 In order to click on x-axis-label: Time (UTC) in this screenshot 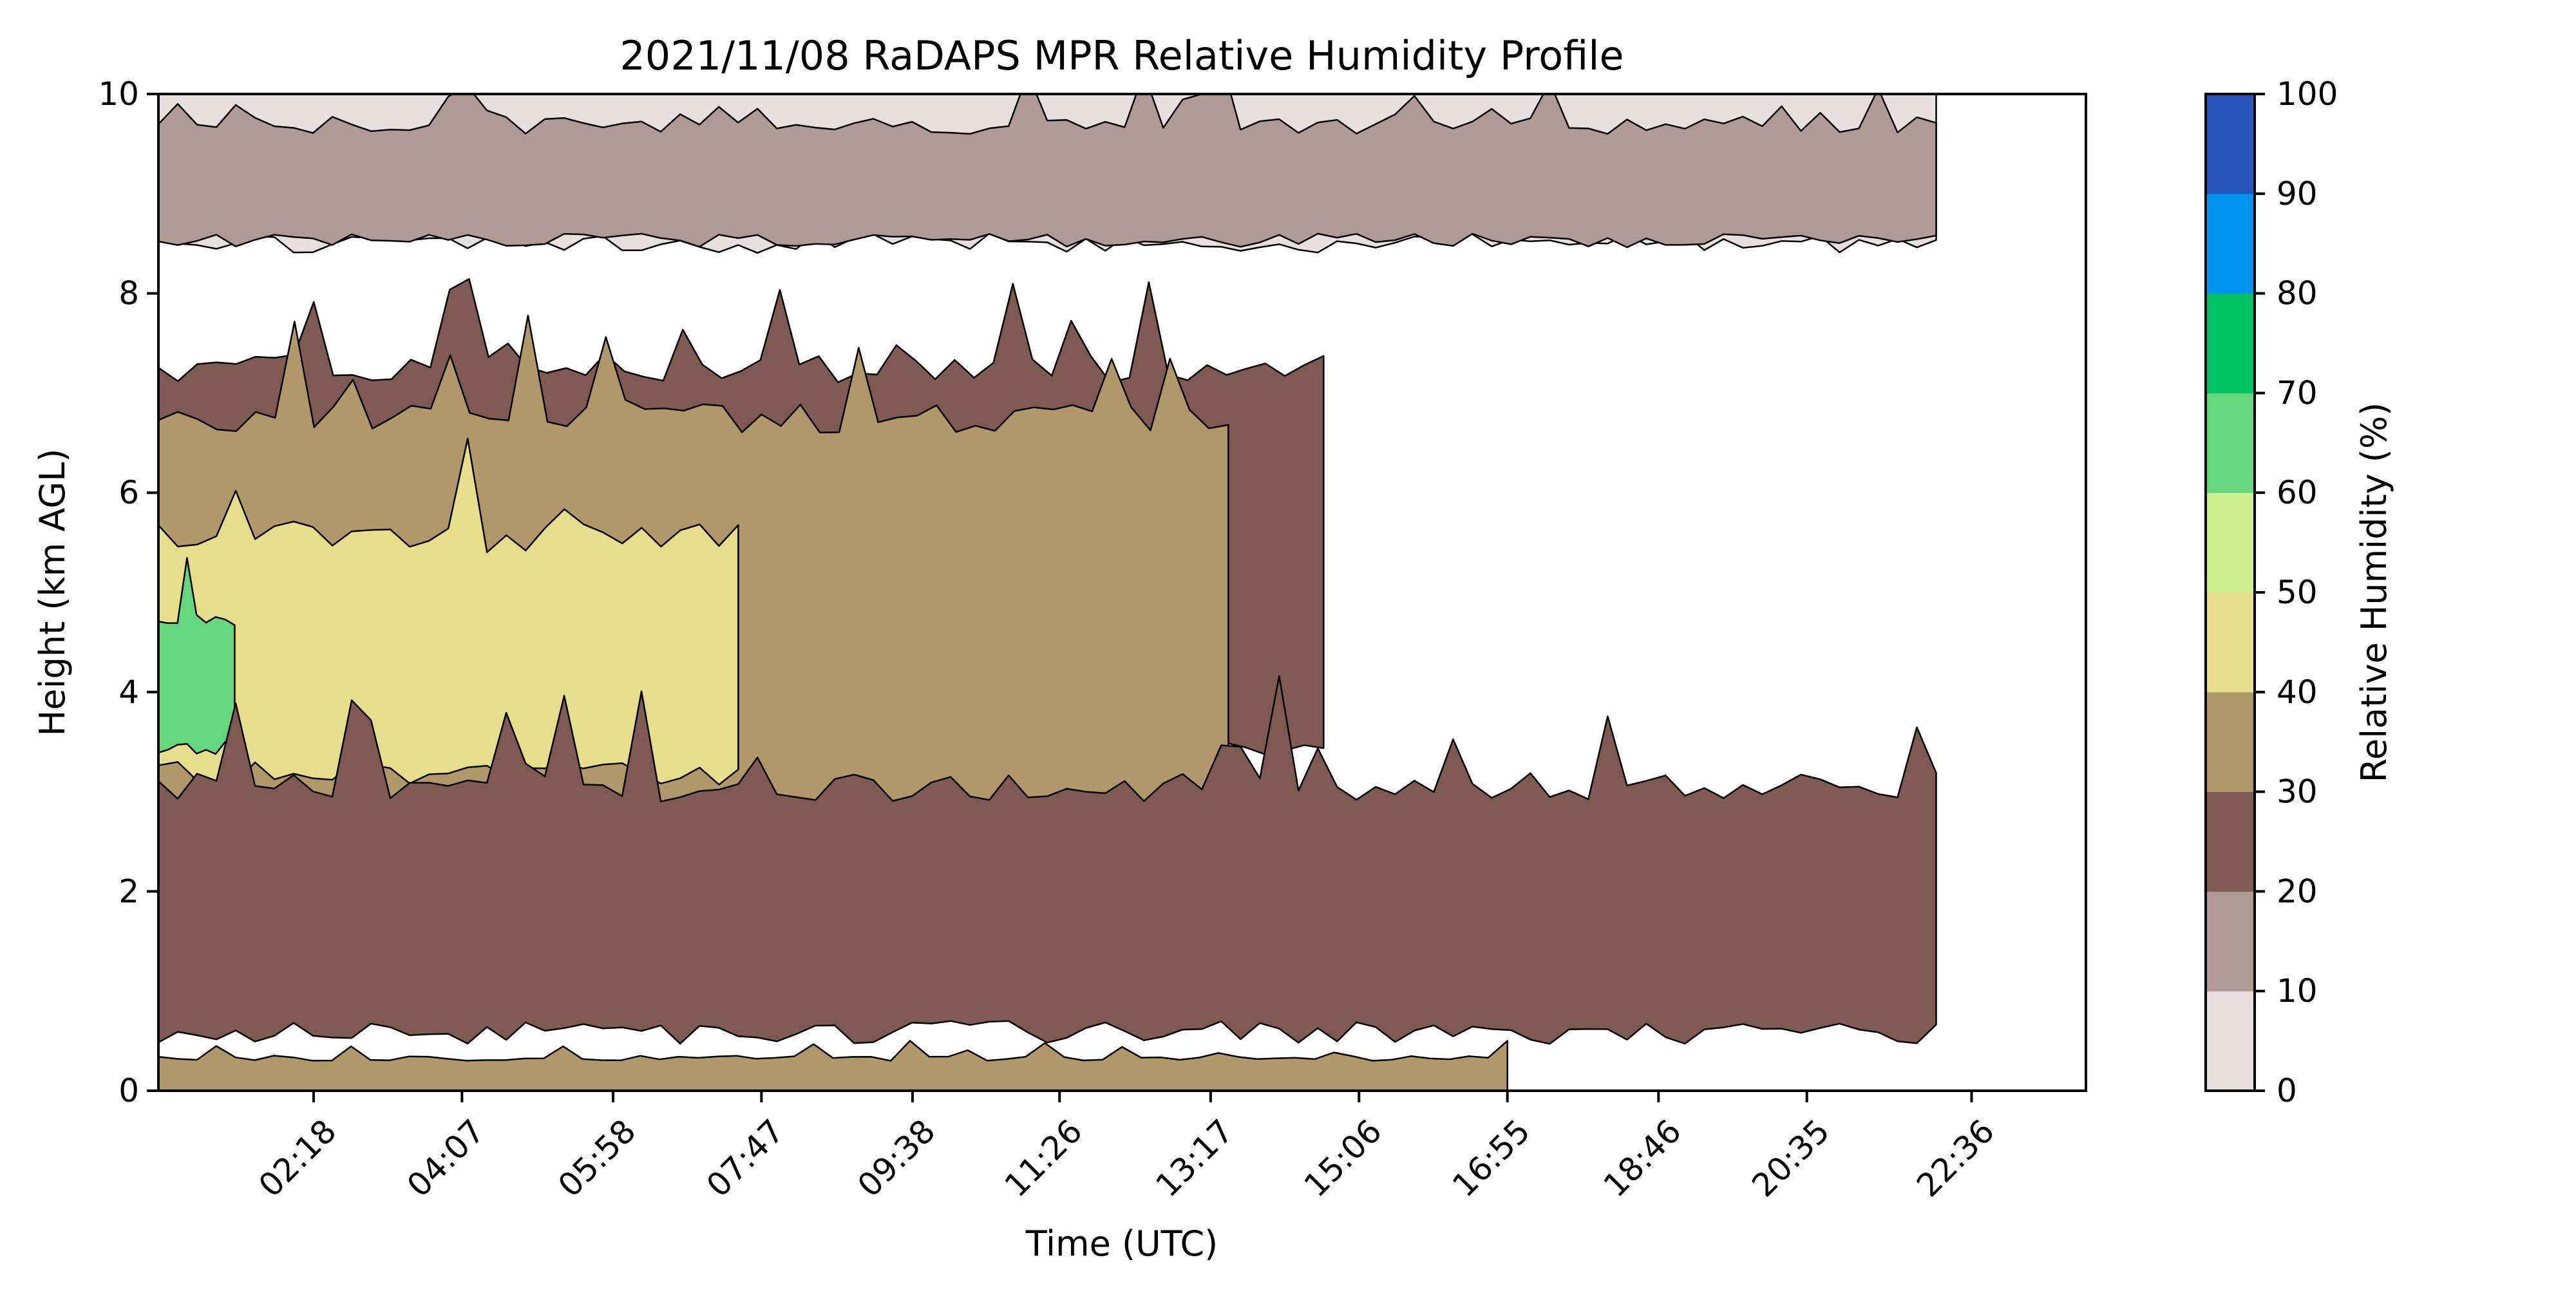, I will do `click(1122, 1243)`.